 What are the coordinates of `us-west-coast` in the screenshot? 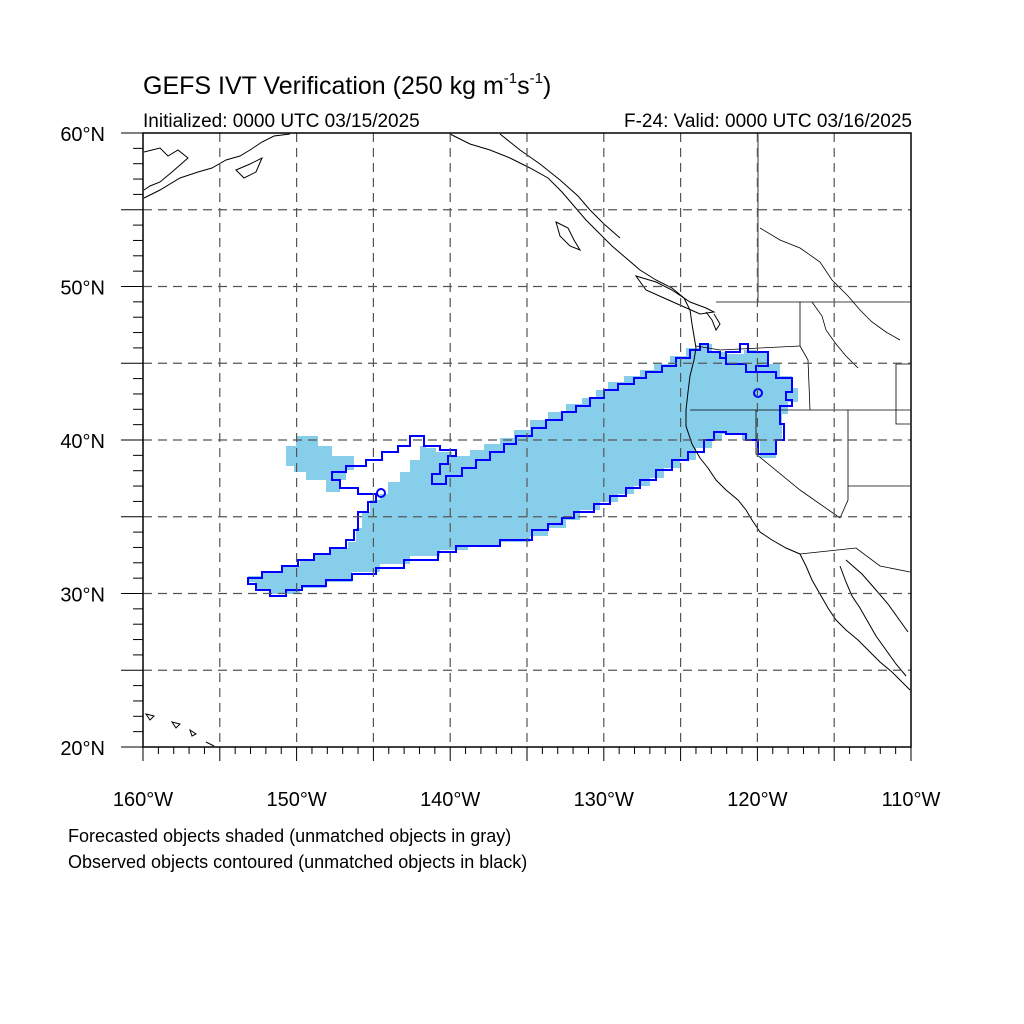 It's located at (743, 451).